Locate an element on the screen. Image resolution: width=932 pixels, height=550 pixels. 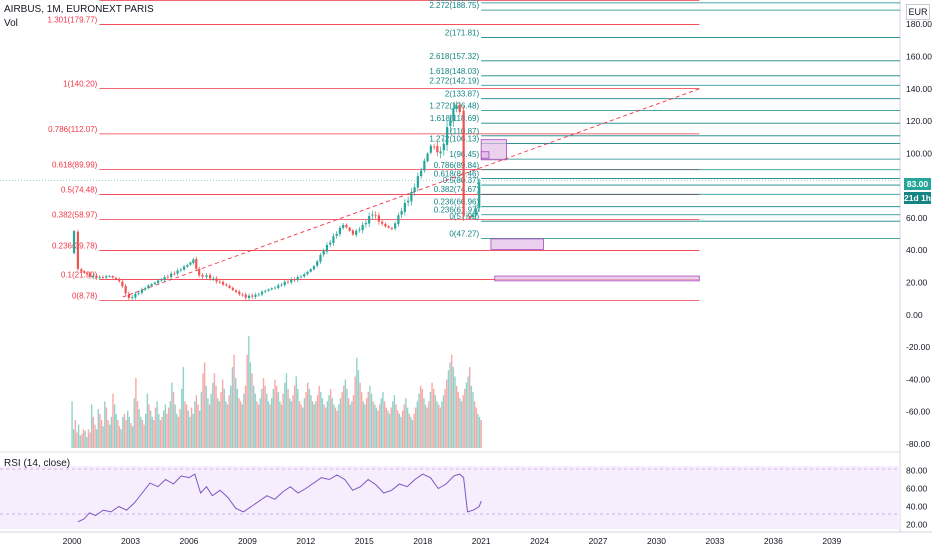
currency-button: EUR is located at coordinates (918, 12).